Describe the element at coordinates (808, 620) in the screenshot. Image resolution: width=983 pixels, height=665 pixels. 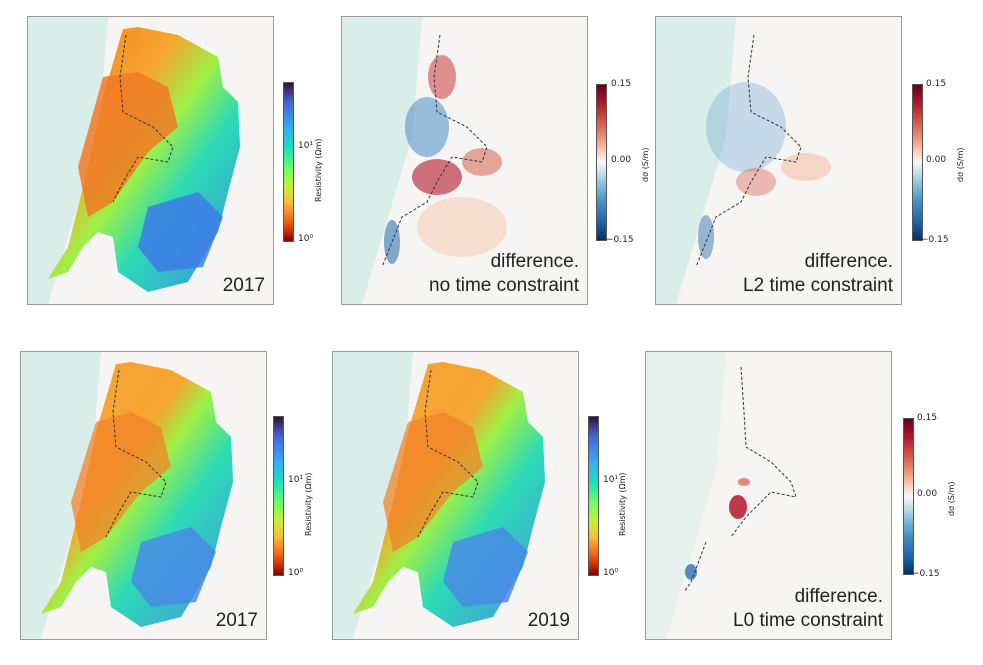
I see `caption-line: L0 time constraint` at that location.